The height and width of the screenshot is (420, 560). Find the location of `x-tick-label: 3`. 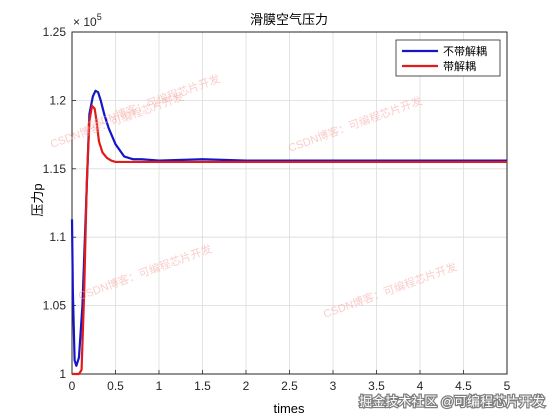

x-tick-label: 3 is located at coordinates (333, 386).